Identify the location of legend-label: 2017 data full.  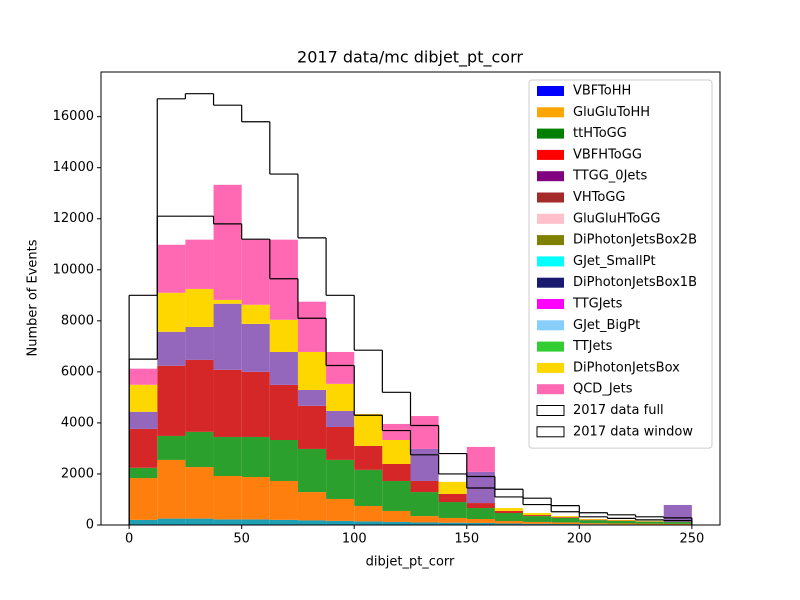
(618, 410).